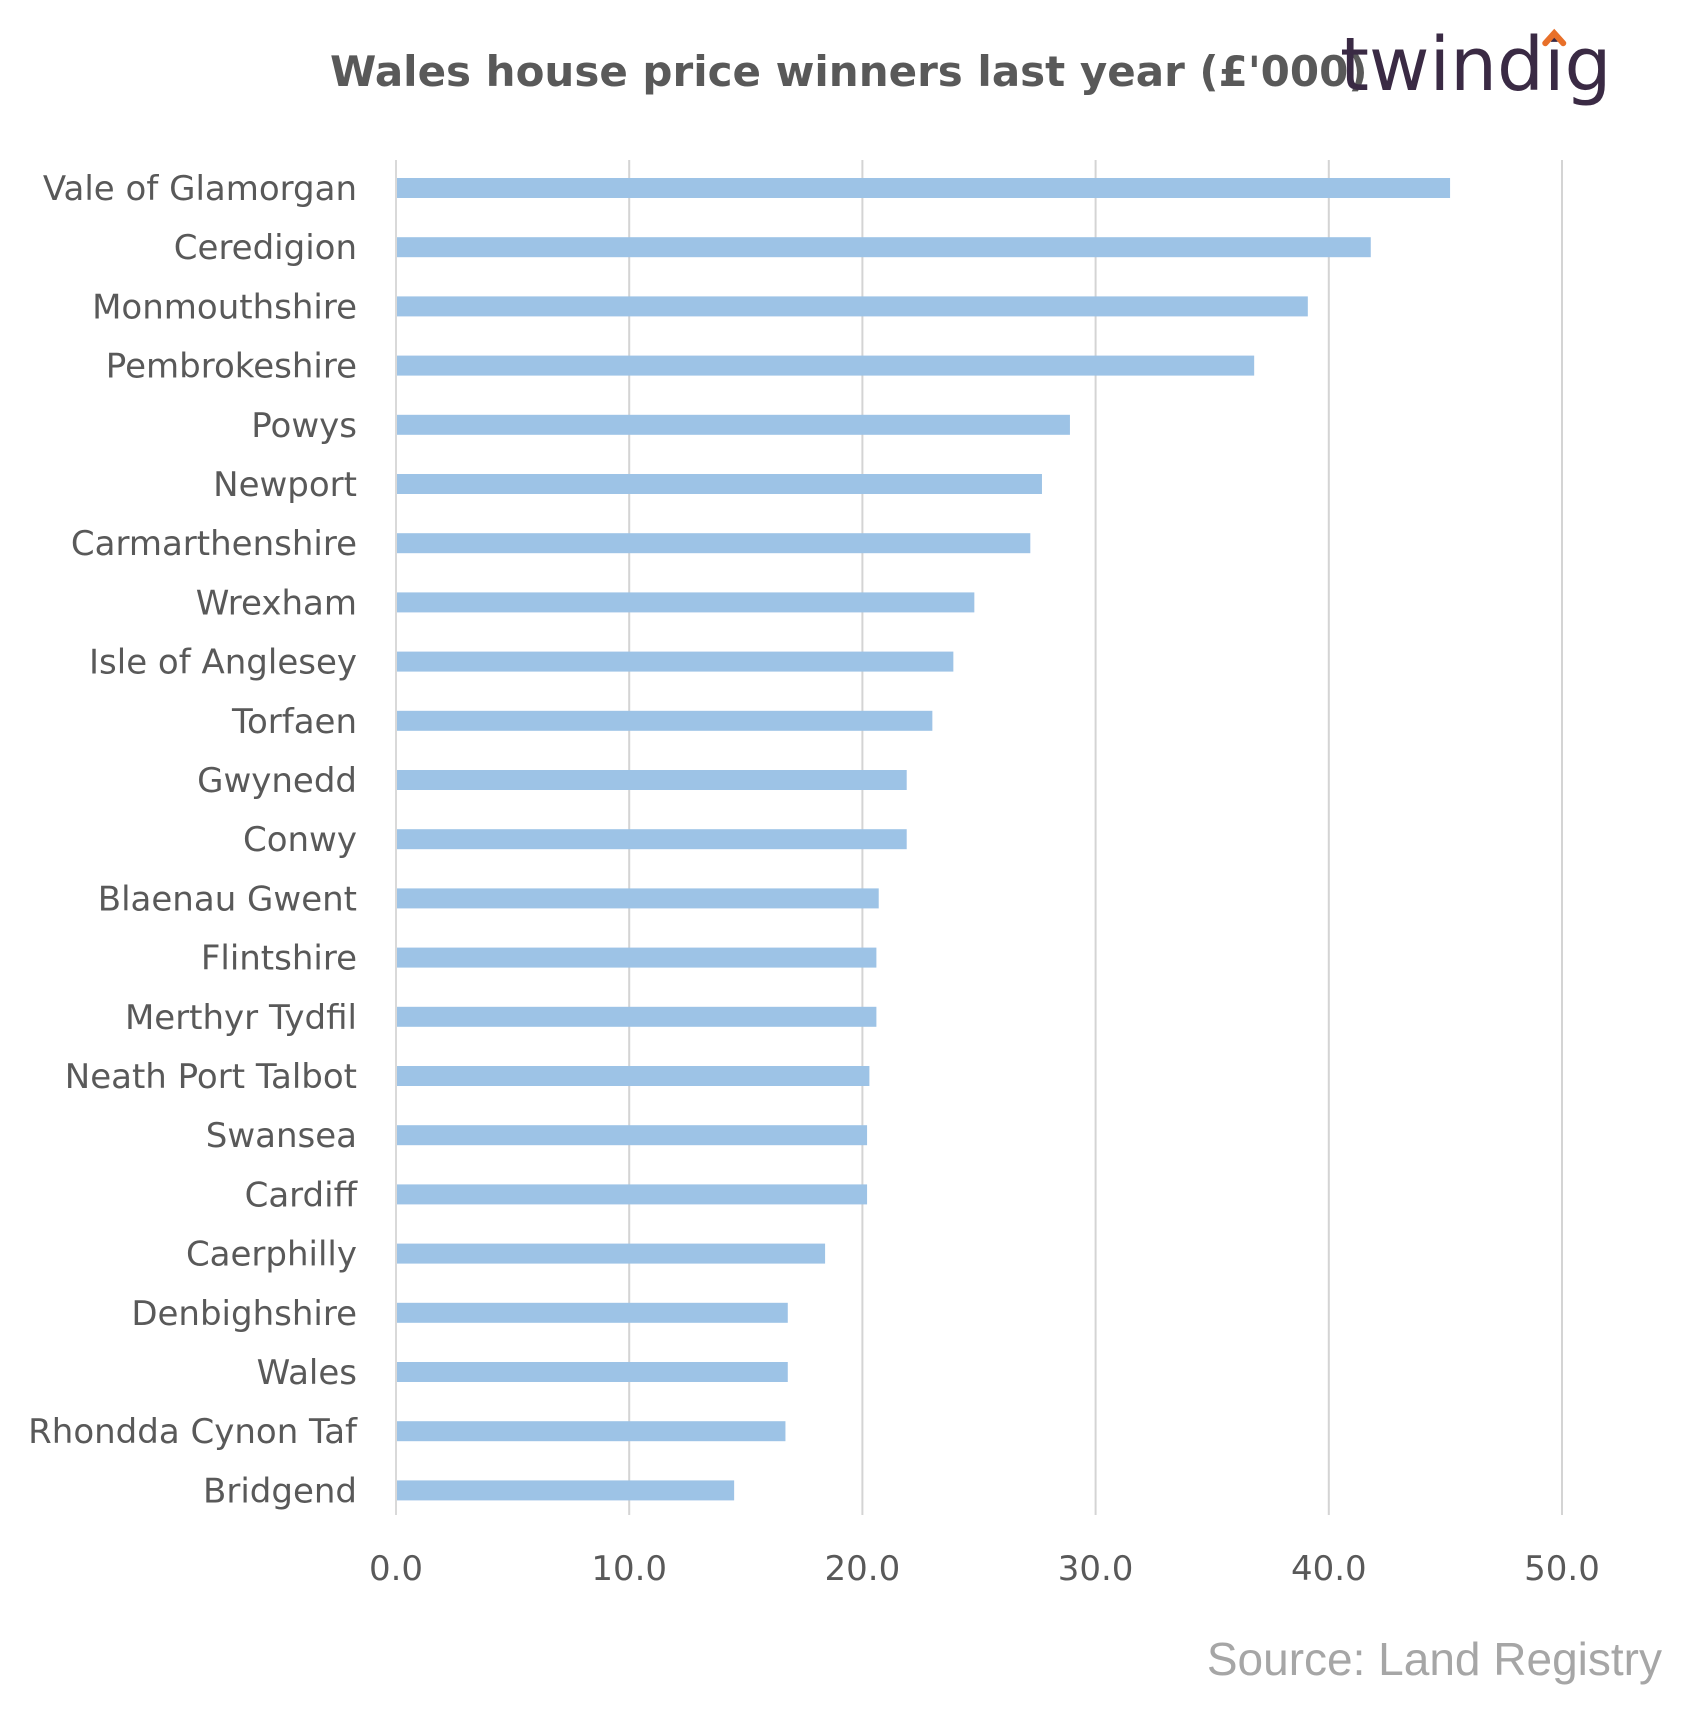 The image size is (1692, 1715). I want to click on category-label: Ceredigion, so click(265, 248).